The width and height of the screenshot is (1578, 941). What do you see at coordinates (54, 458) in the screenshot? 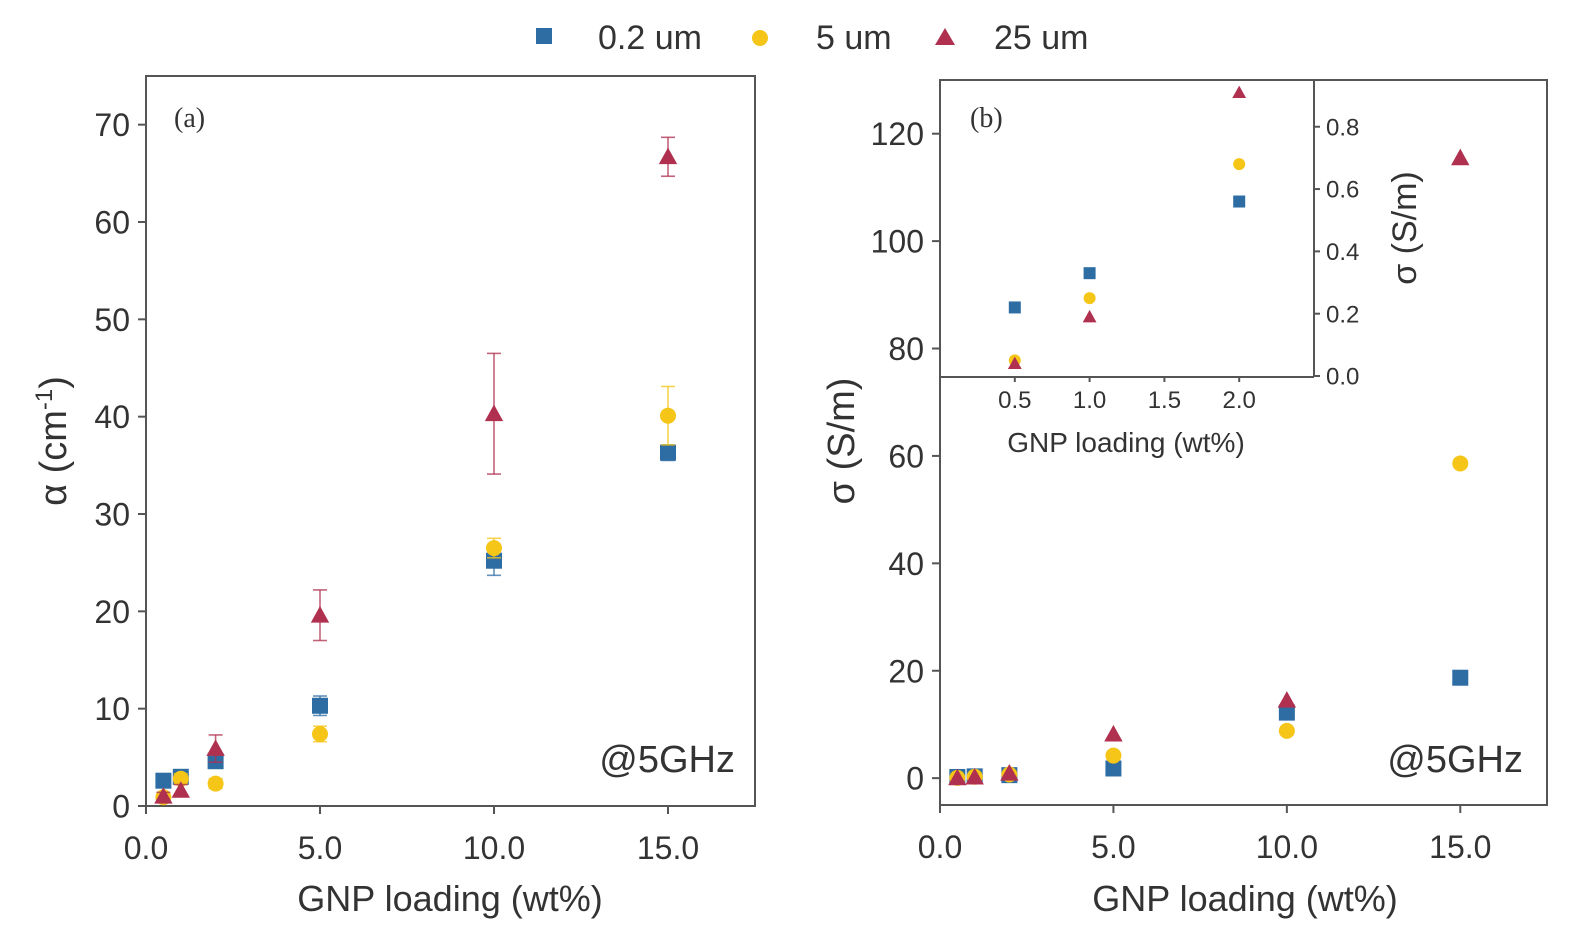
I see `y-axis-label-a-main: α (cm` at bounding box center [54, 458].